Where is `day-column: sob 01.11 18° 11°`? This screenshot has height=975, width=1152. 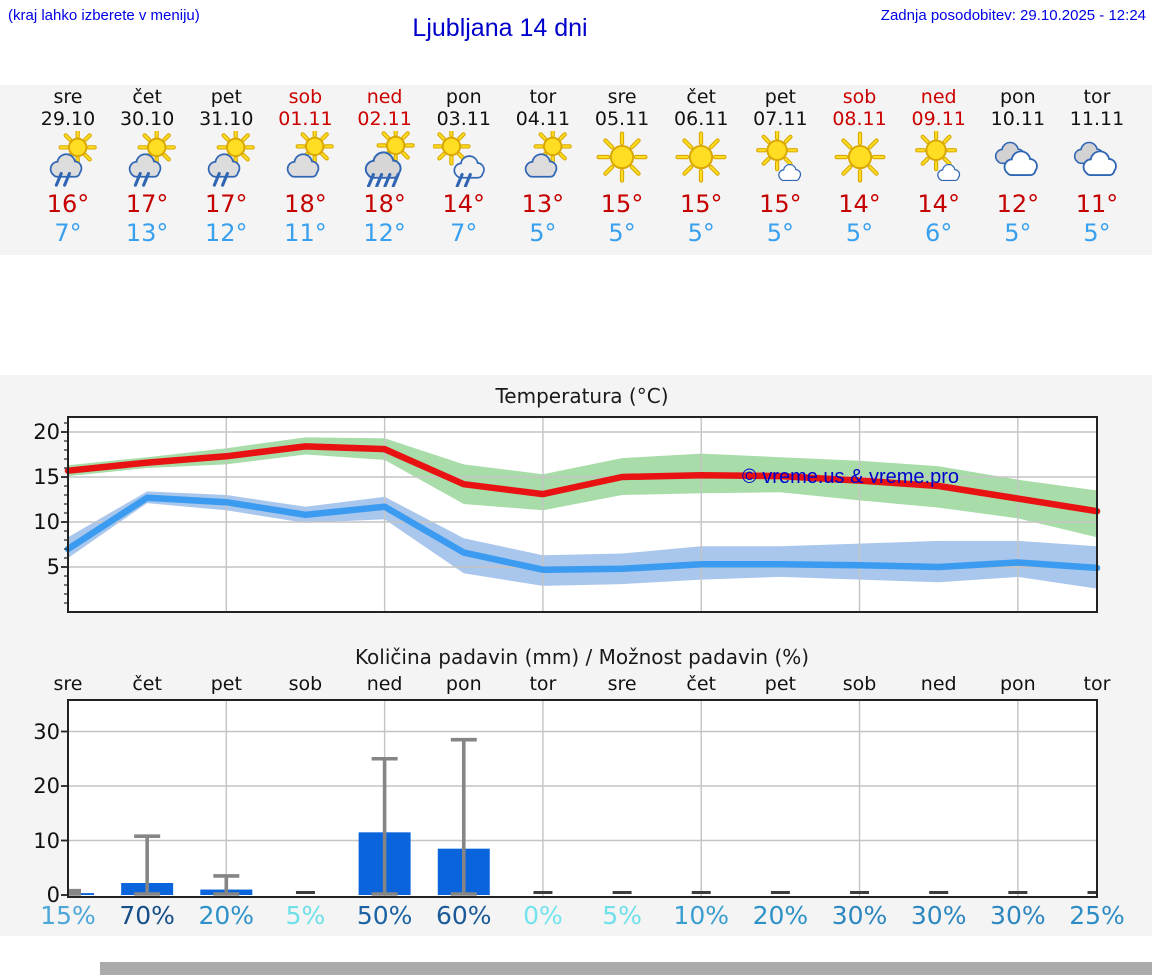 day-column: sob 01.11 18° 11° is located at coordinates (305, 166).